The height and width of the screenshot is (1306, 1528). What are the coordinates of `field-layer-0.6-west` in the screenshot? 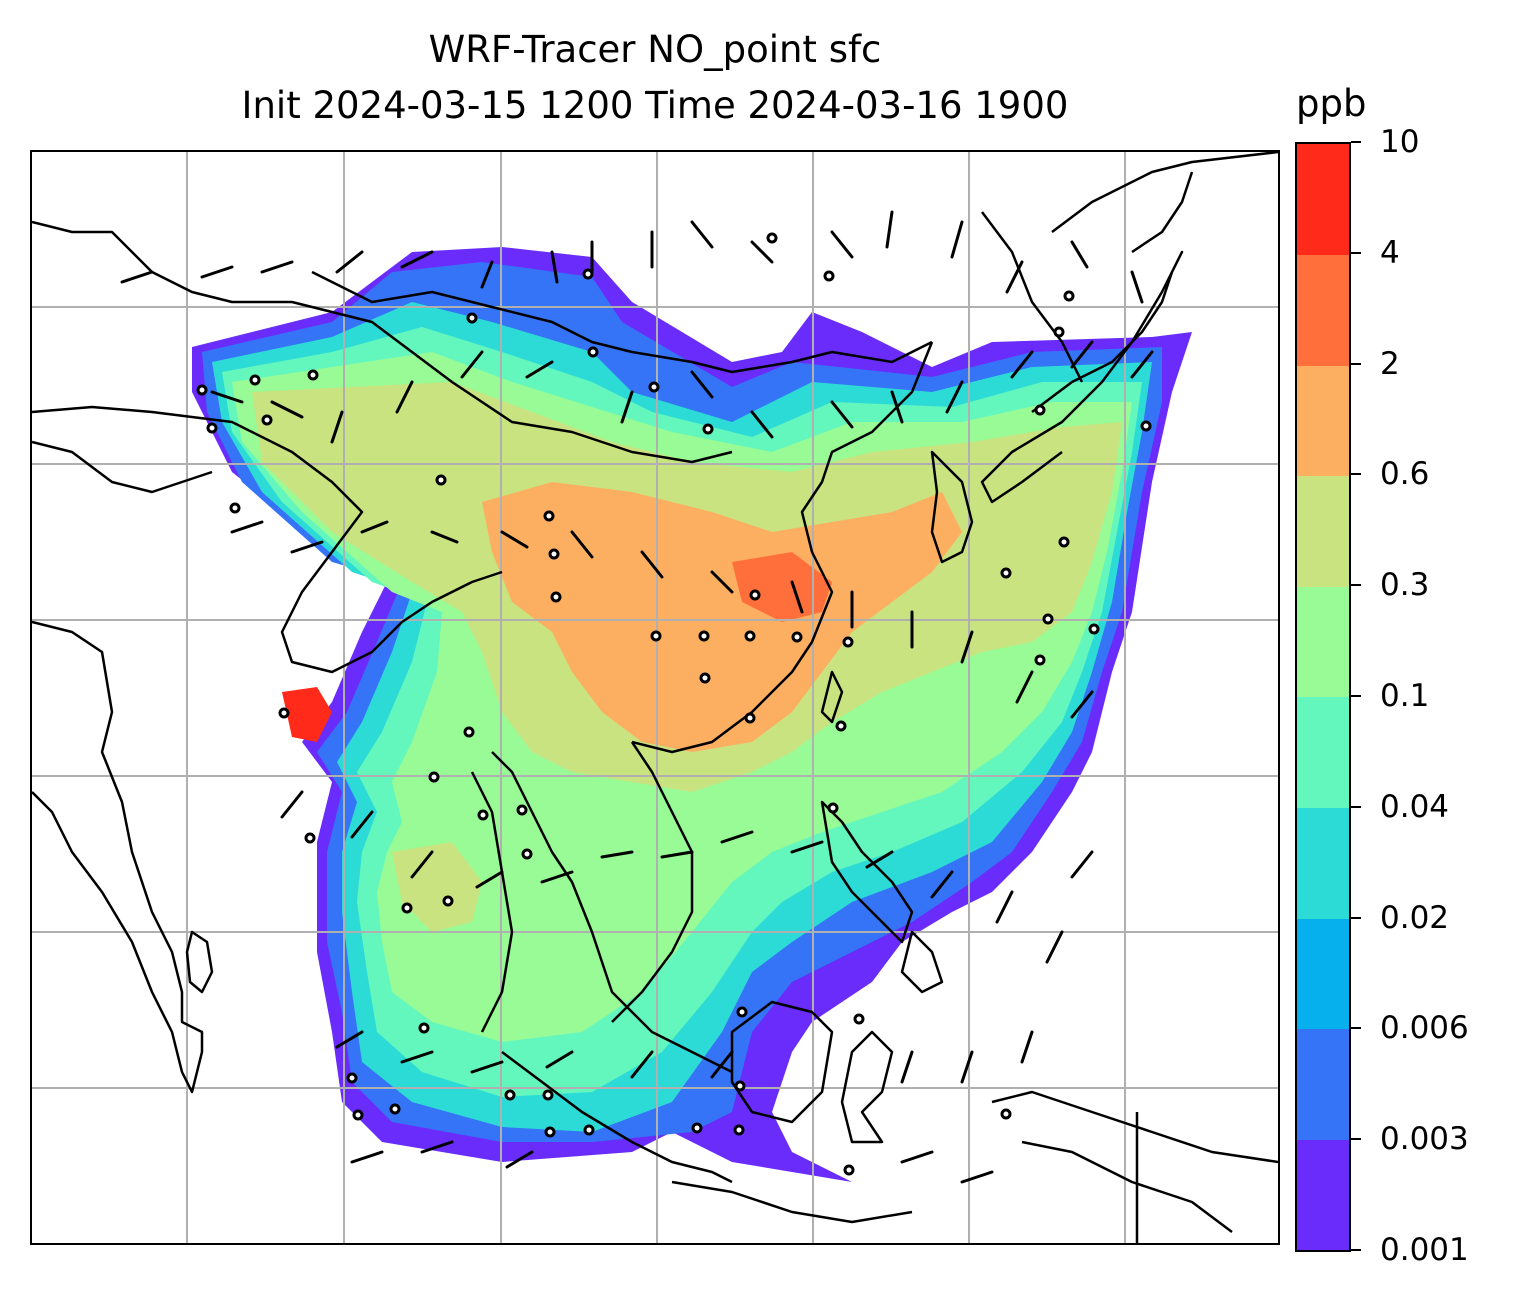 It's located at (437, 887).